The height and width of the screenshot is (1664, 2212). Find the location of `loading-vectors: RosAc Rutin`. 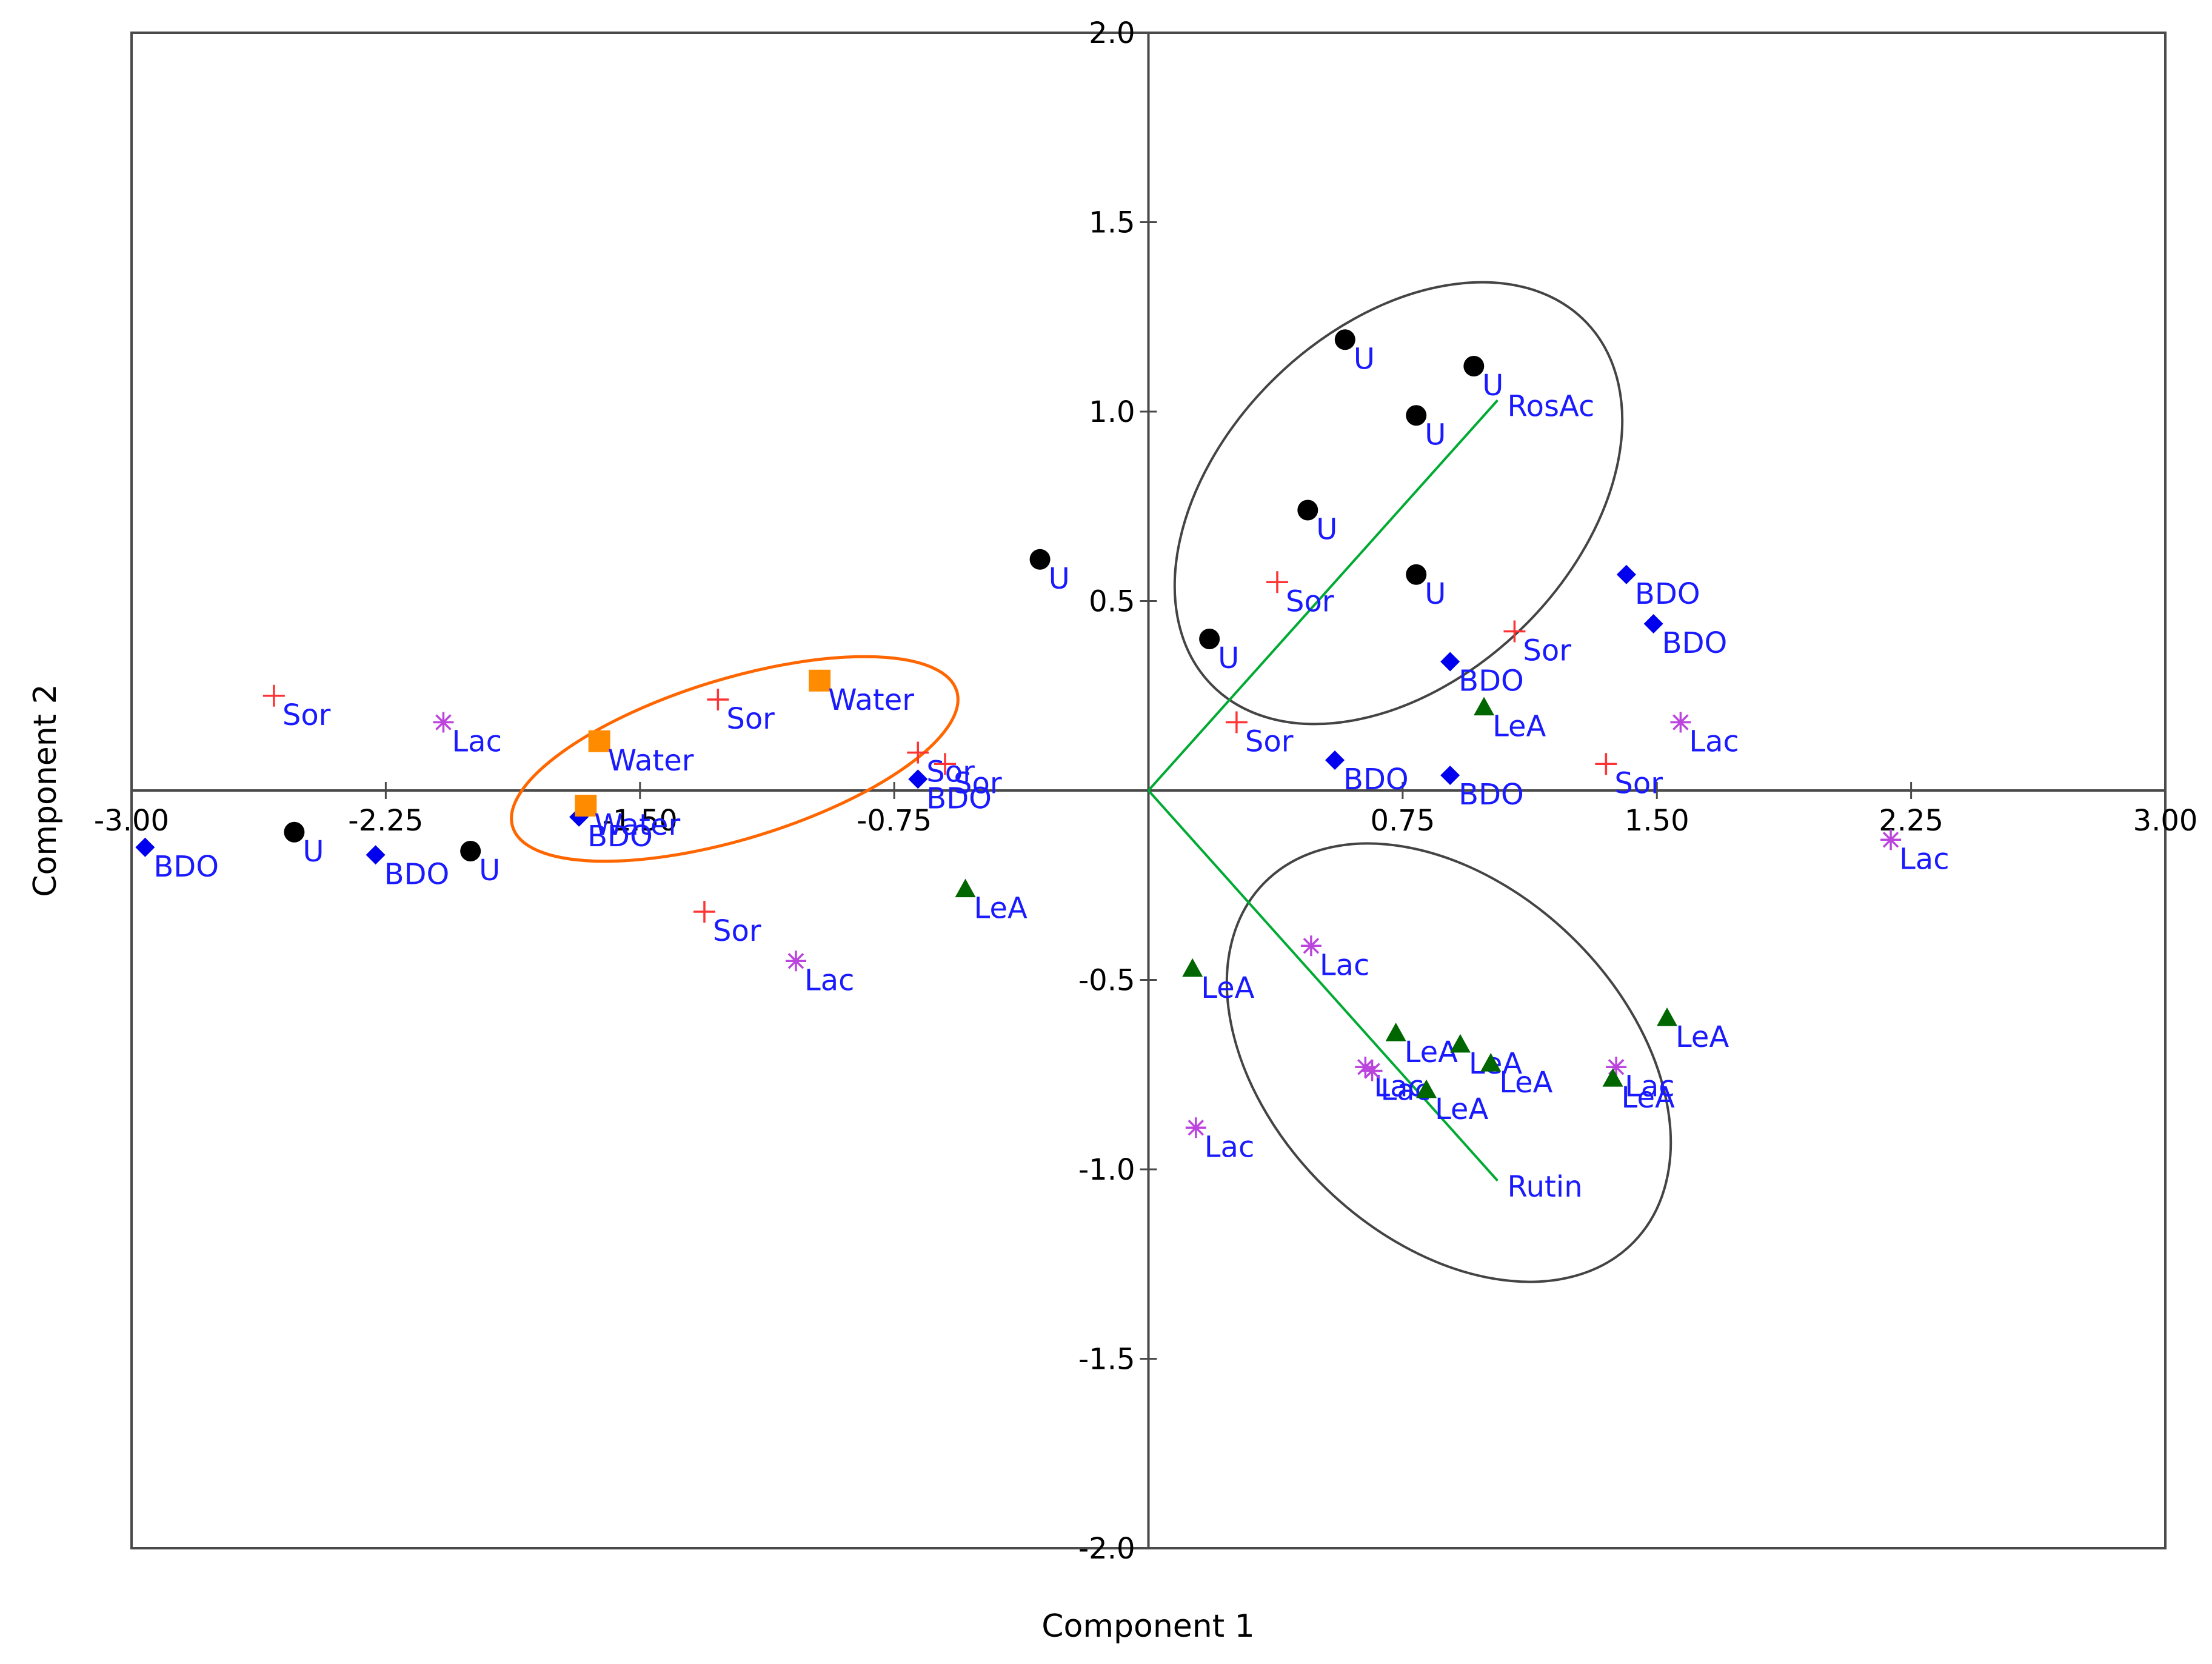

loading-vectors: RosAc Rutin is located at coordinates (1371, 796).